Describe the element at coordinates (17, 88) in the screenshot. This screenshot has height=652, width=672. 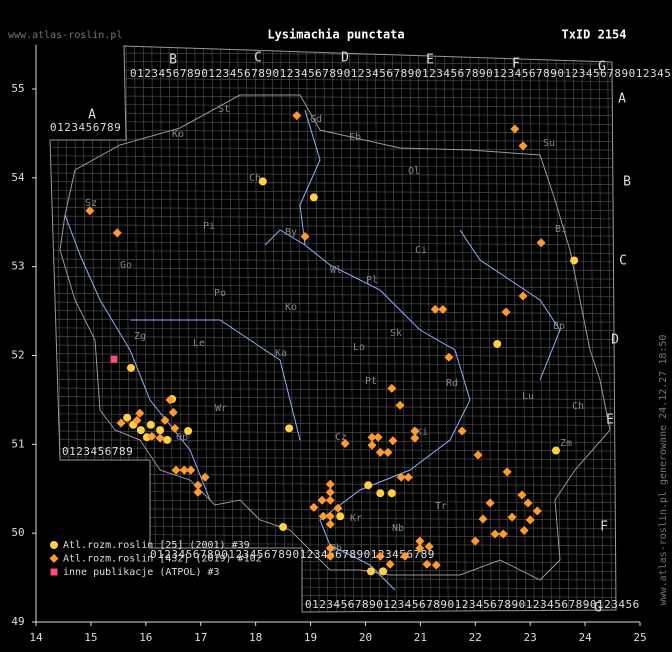
I see `y-tick-label: 55` at that location.